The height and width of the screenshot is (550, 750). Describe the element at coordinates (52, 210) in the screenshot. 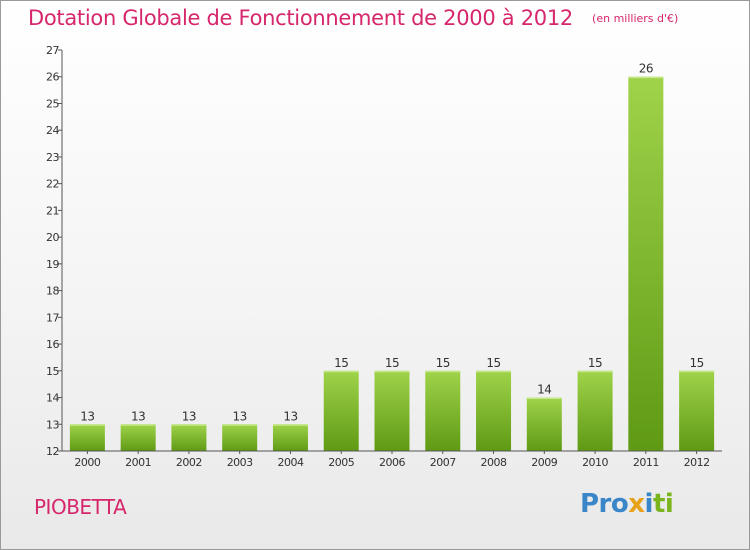

I see `y-tick-label: 21` at that location.